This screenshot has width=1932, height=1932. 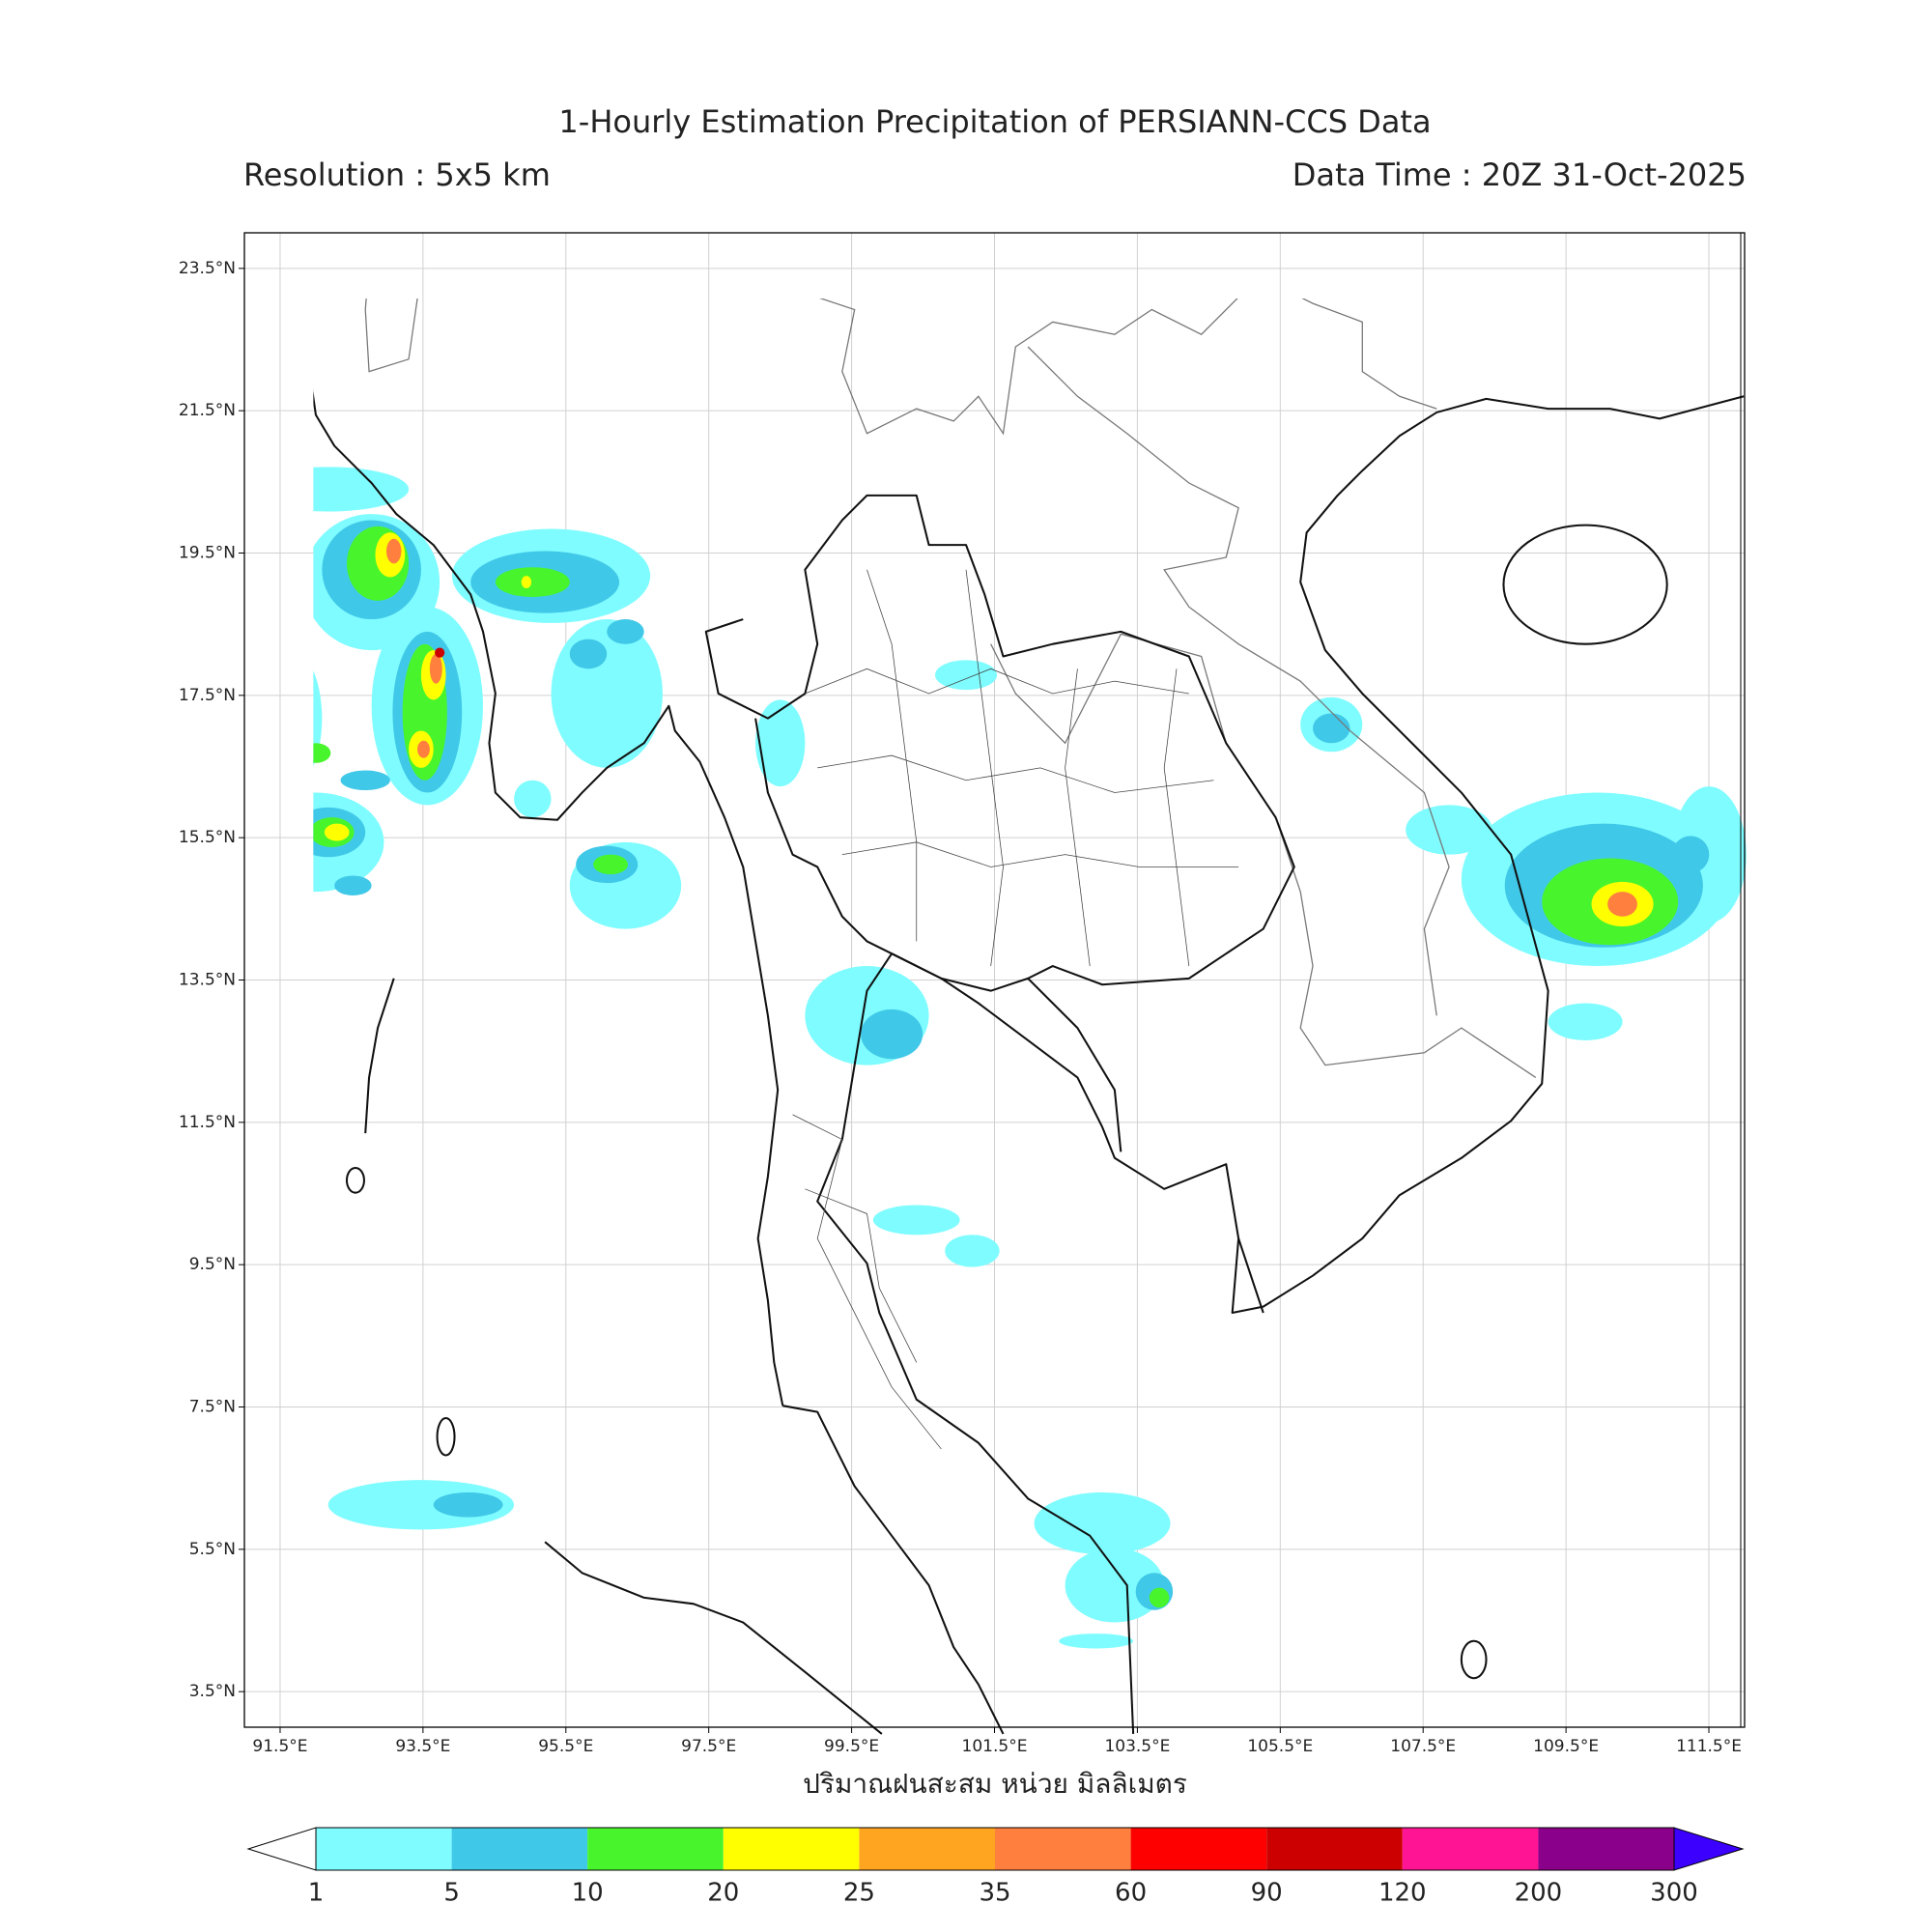 What do you see at coordinates (995, 1893) in the screenshot?
I see `colorbar-label: 35` at bounding box center [995, 1893].